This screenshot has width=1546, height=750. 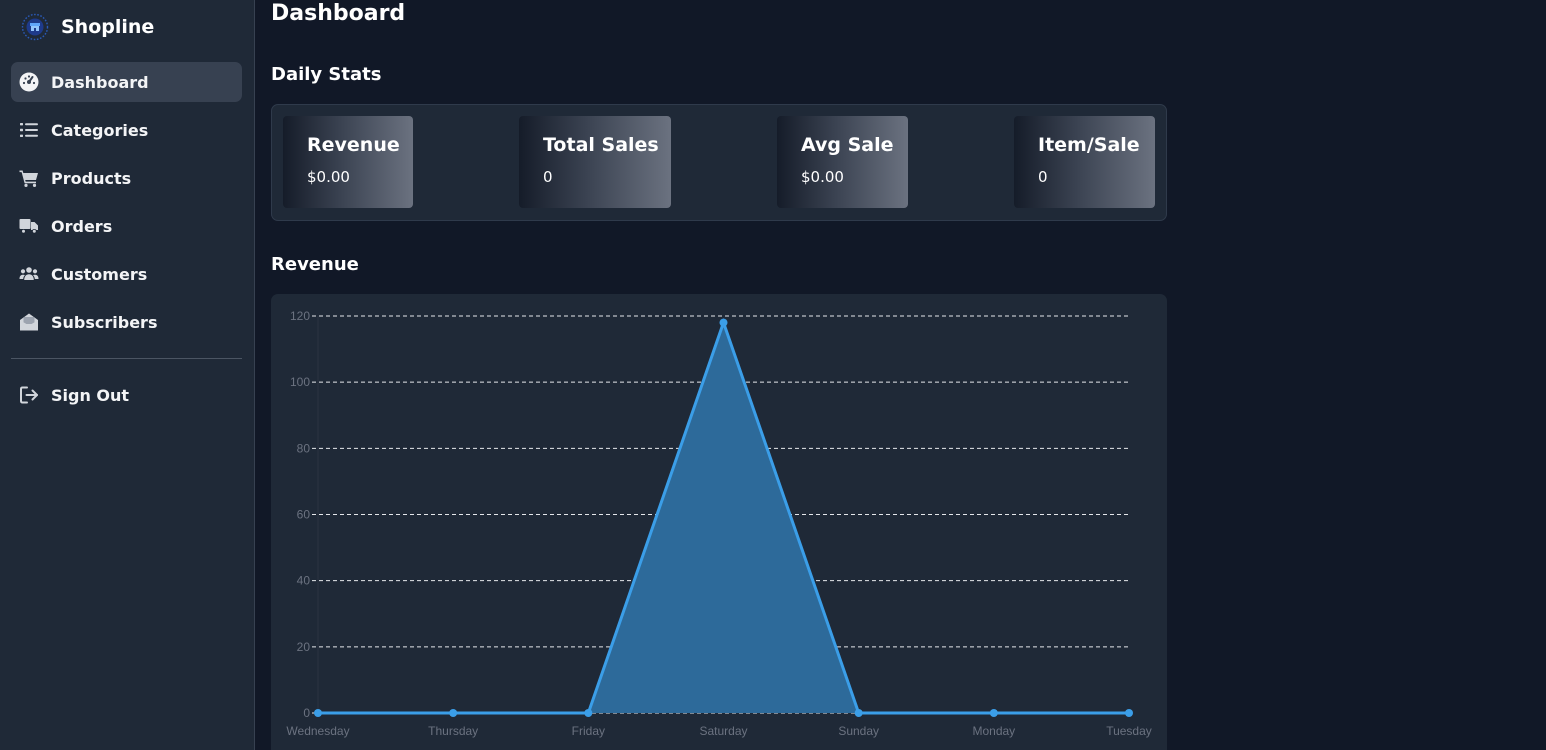 I want to click on y-tick-label: 120, so click(x=300, y=316).